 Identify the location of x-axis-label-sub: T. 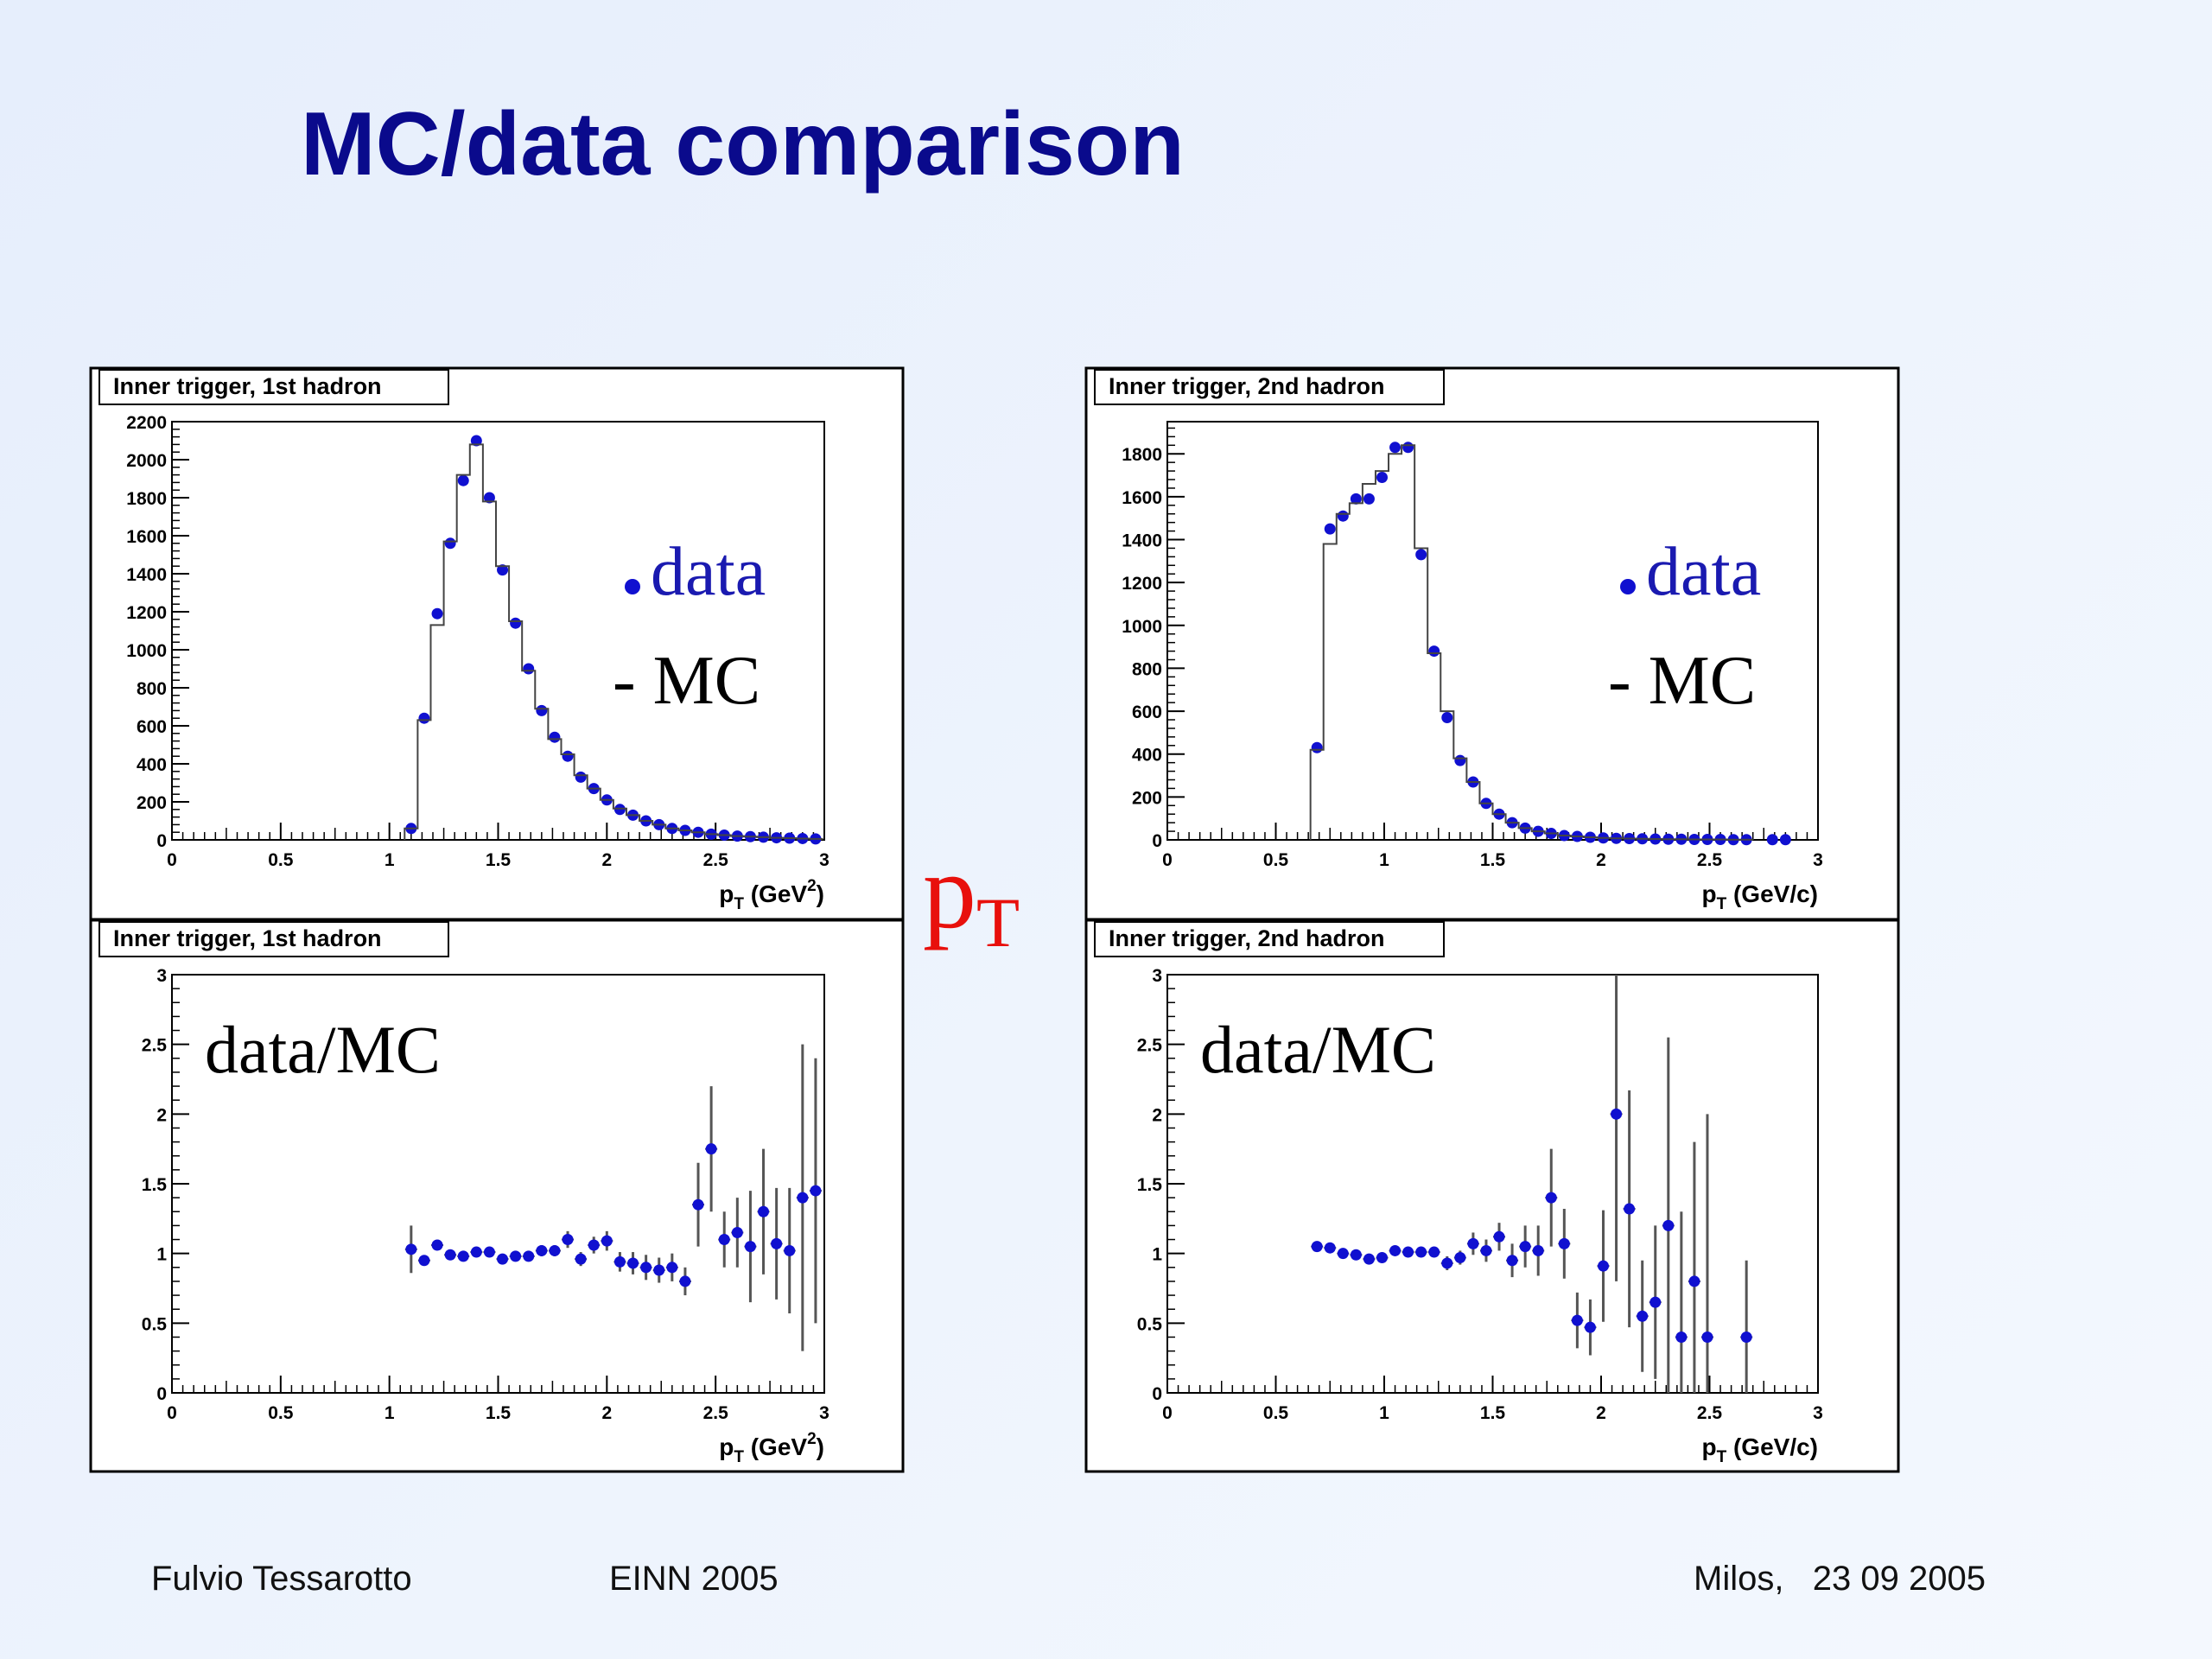
(739, 904).